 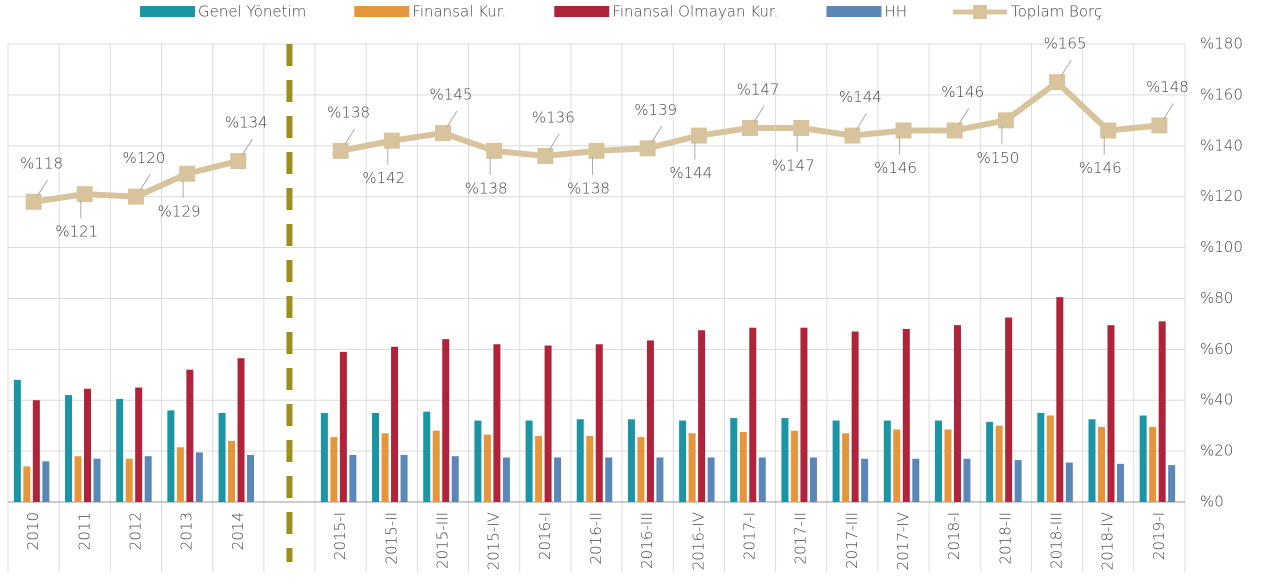 I want to click on x-tick-label: 2018-IV, so click(x=1108, y=541).